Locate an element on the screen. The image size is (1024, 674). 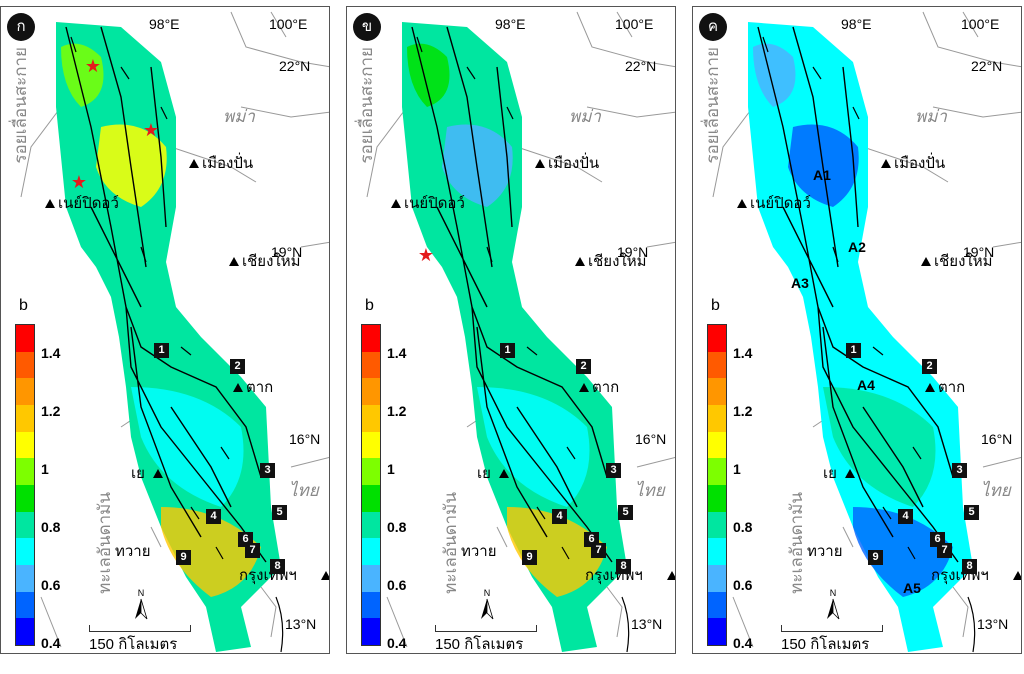
site-marker-2: 2 is located at coordinates (929, 366).